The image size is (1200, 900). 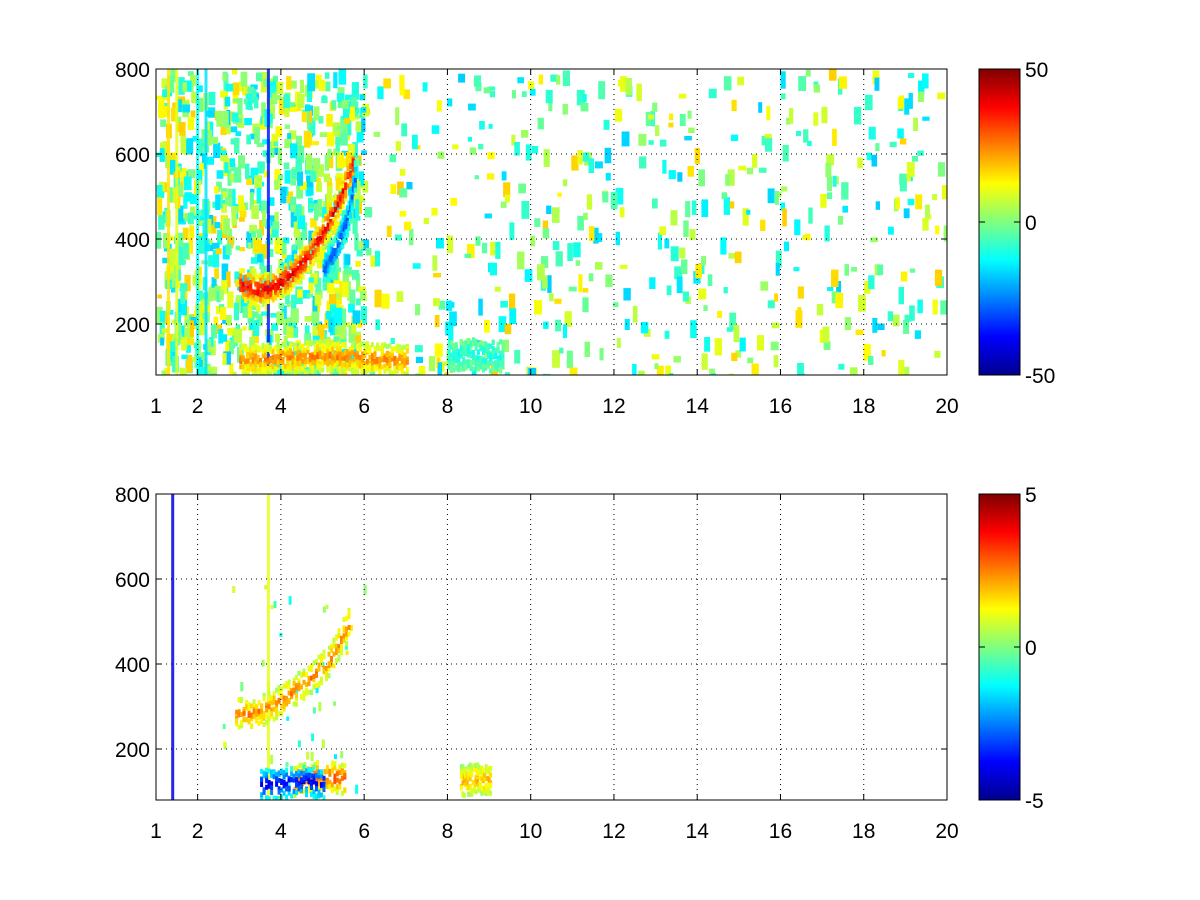 I want to click on y-tick-label: 600, so click(x=132, y=580).